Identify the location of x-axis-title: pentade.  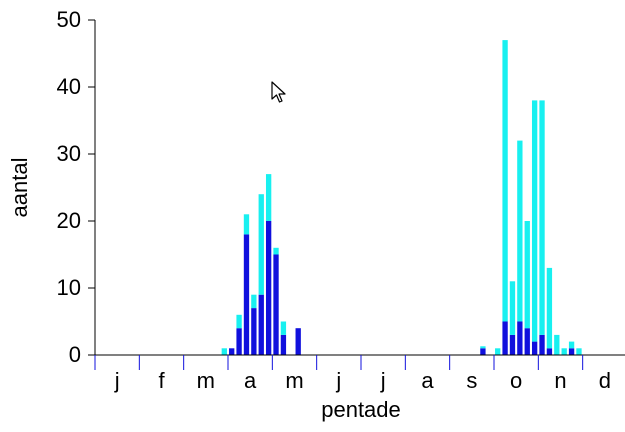
(361, 409).